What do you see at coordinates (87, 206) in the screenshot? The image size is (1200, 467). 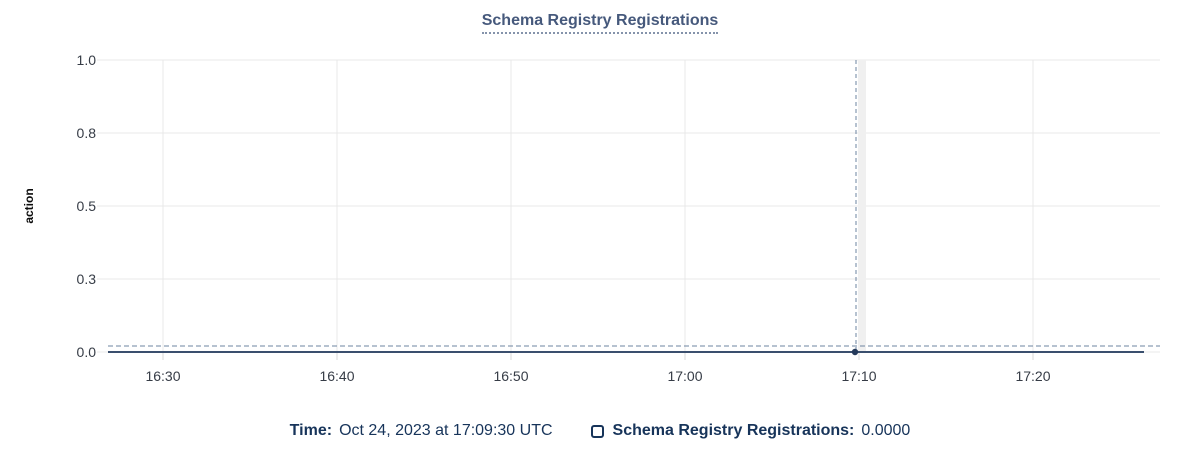 I see `y-tick-label: 0.5` at bounding box center [87, 206].